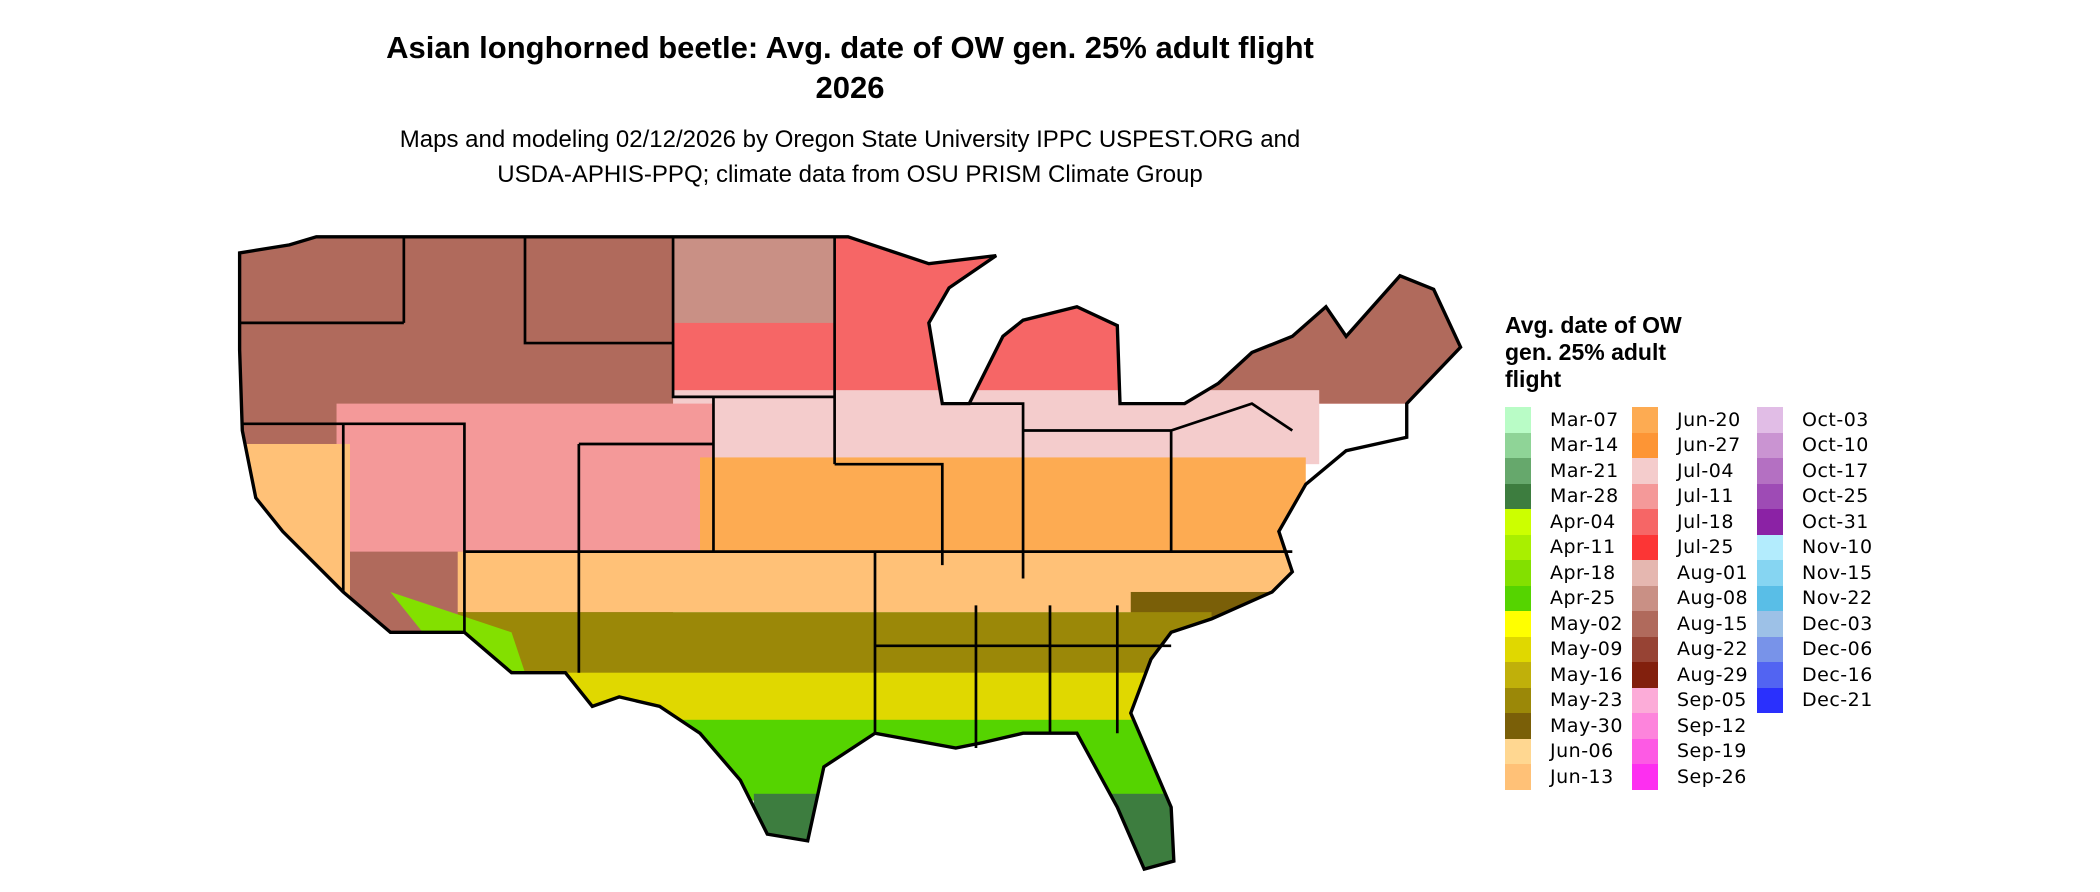 The height and width of the screenshot is (892, 2100). Describe the element at coordinates (1713, 623) in the screenshot. I see `legend-label: Aug-15` at that location.